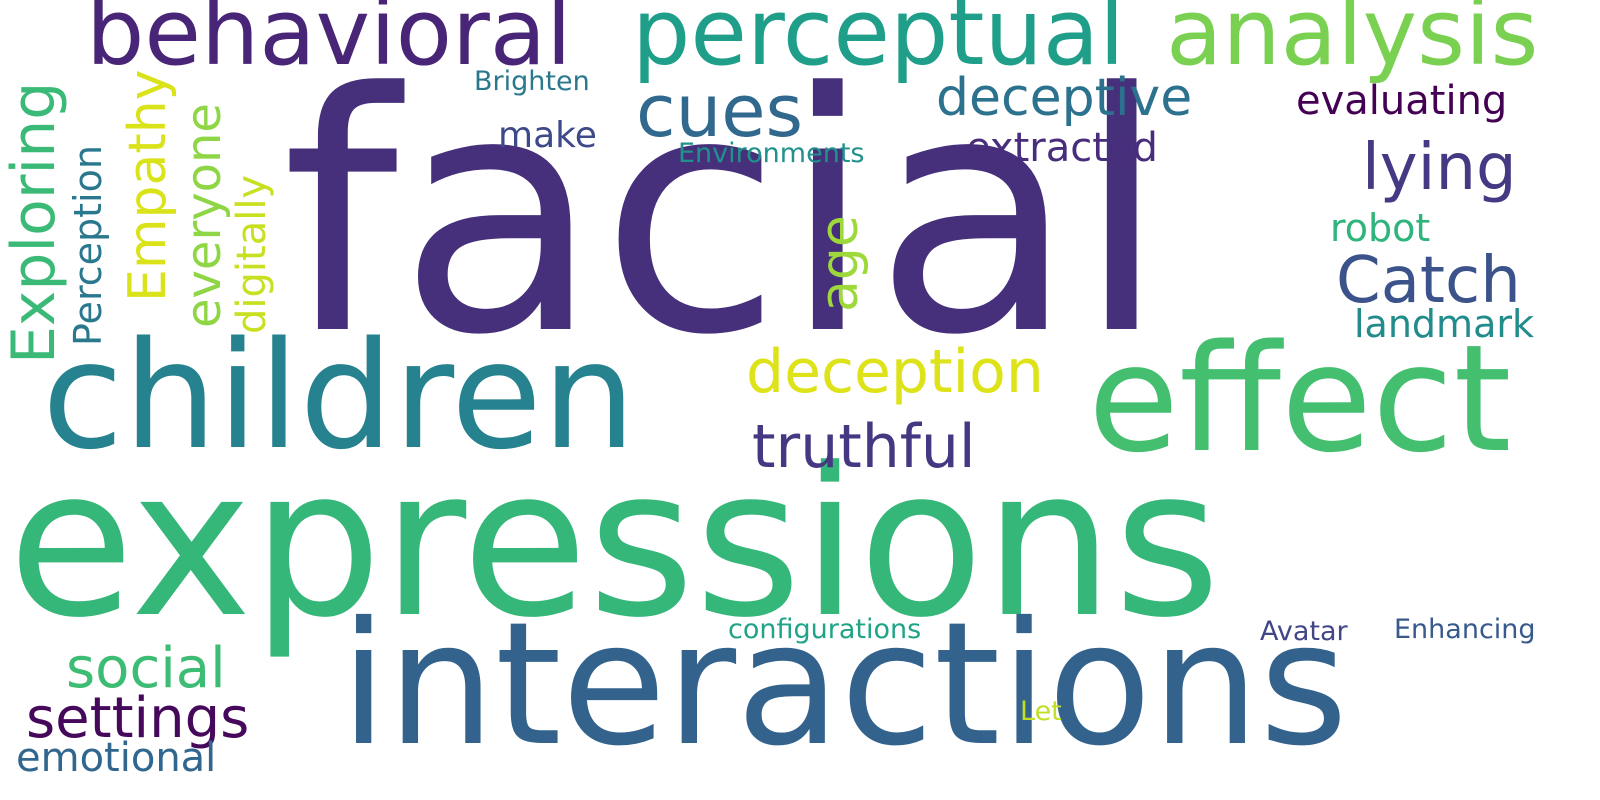 The width and height of the screenshot is (1600, 800). What do you see at coordinates (339, 395) in the screenshot?
I see `word-children: children` at bounding box center [339, 395].